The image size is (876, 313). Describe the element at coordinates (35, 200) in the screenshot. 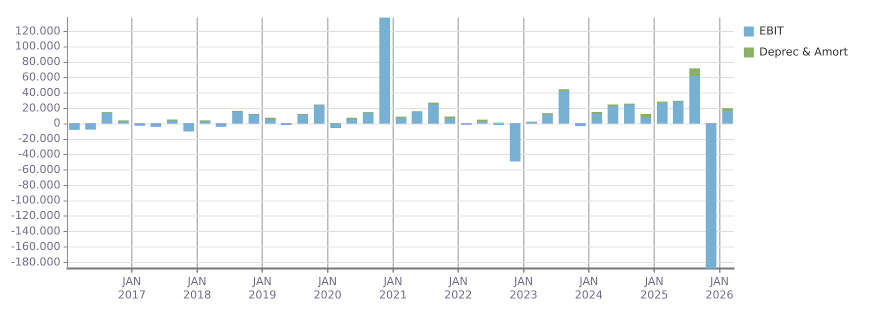

I see `y-tick-label: -100.000` at that location.